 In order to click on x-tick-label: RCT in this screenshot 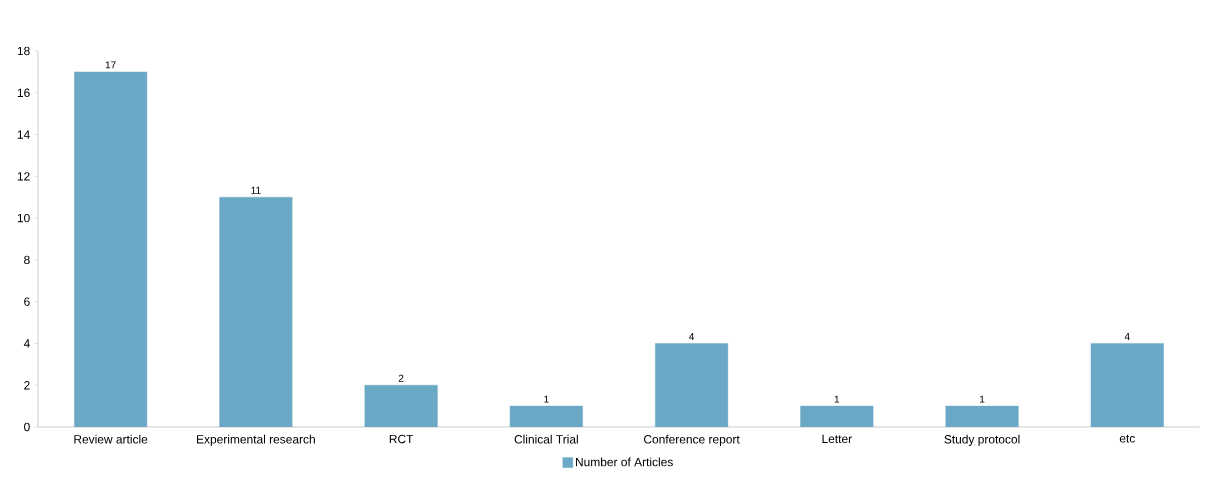, I will do `click(401, 439)`.